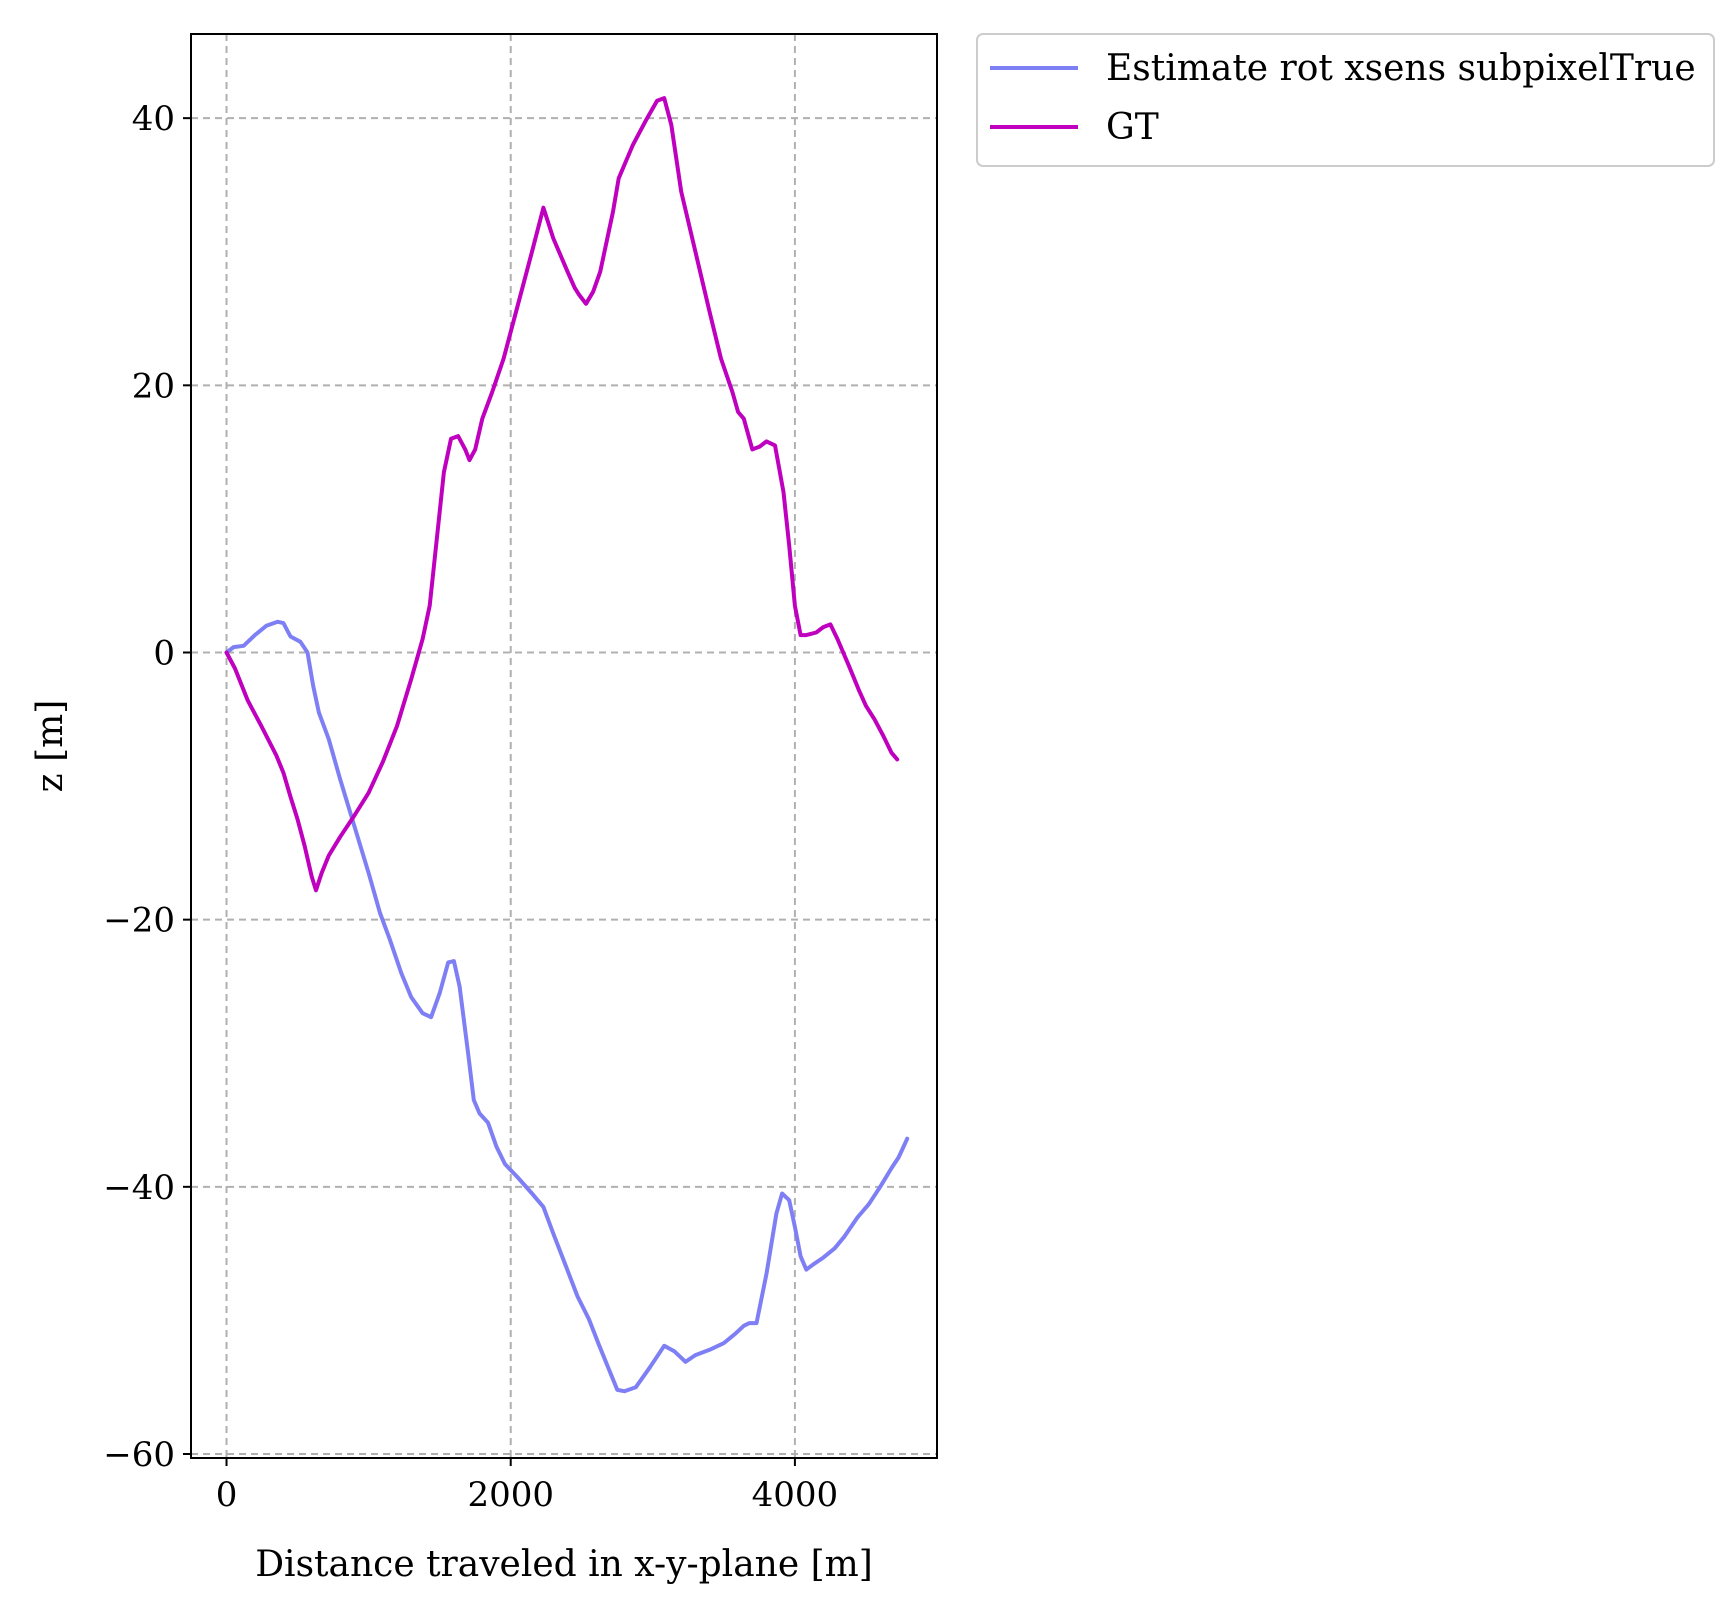 The height and width of the screenshot is (1610, 1736). I want to click on x-tick-label: 4000, so click(795, 1495).